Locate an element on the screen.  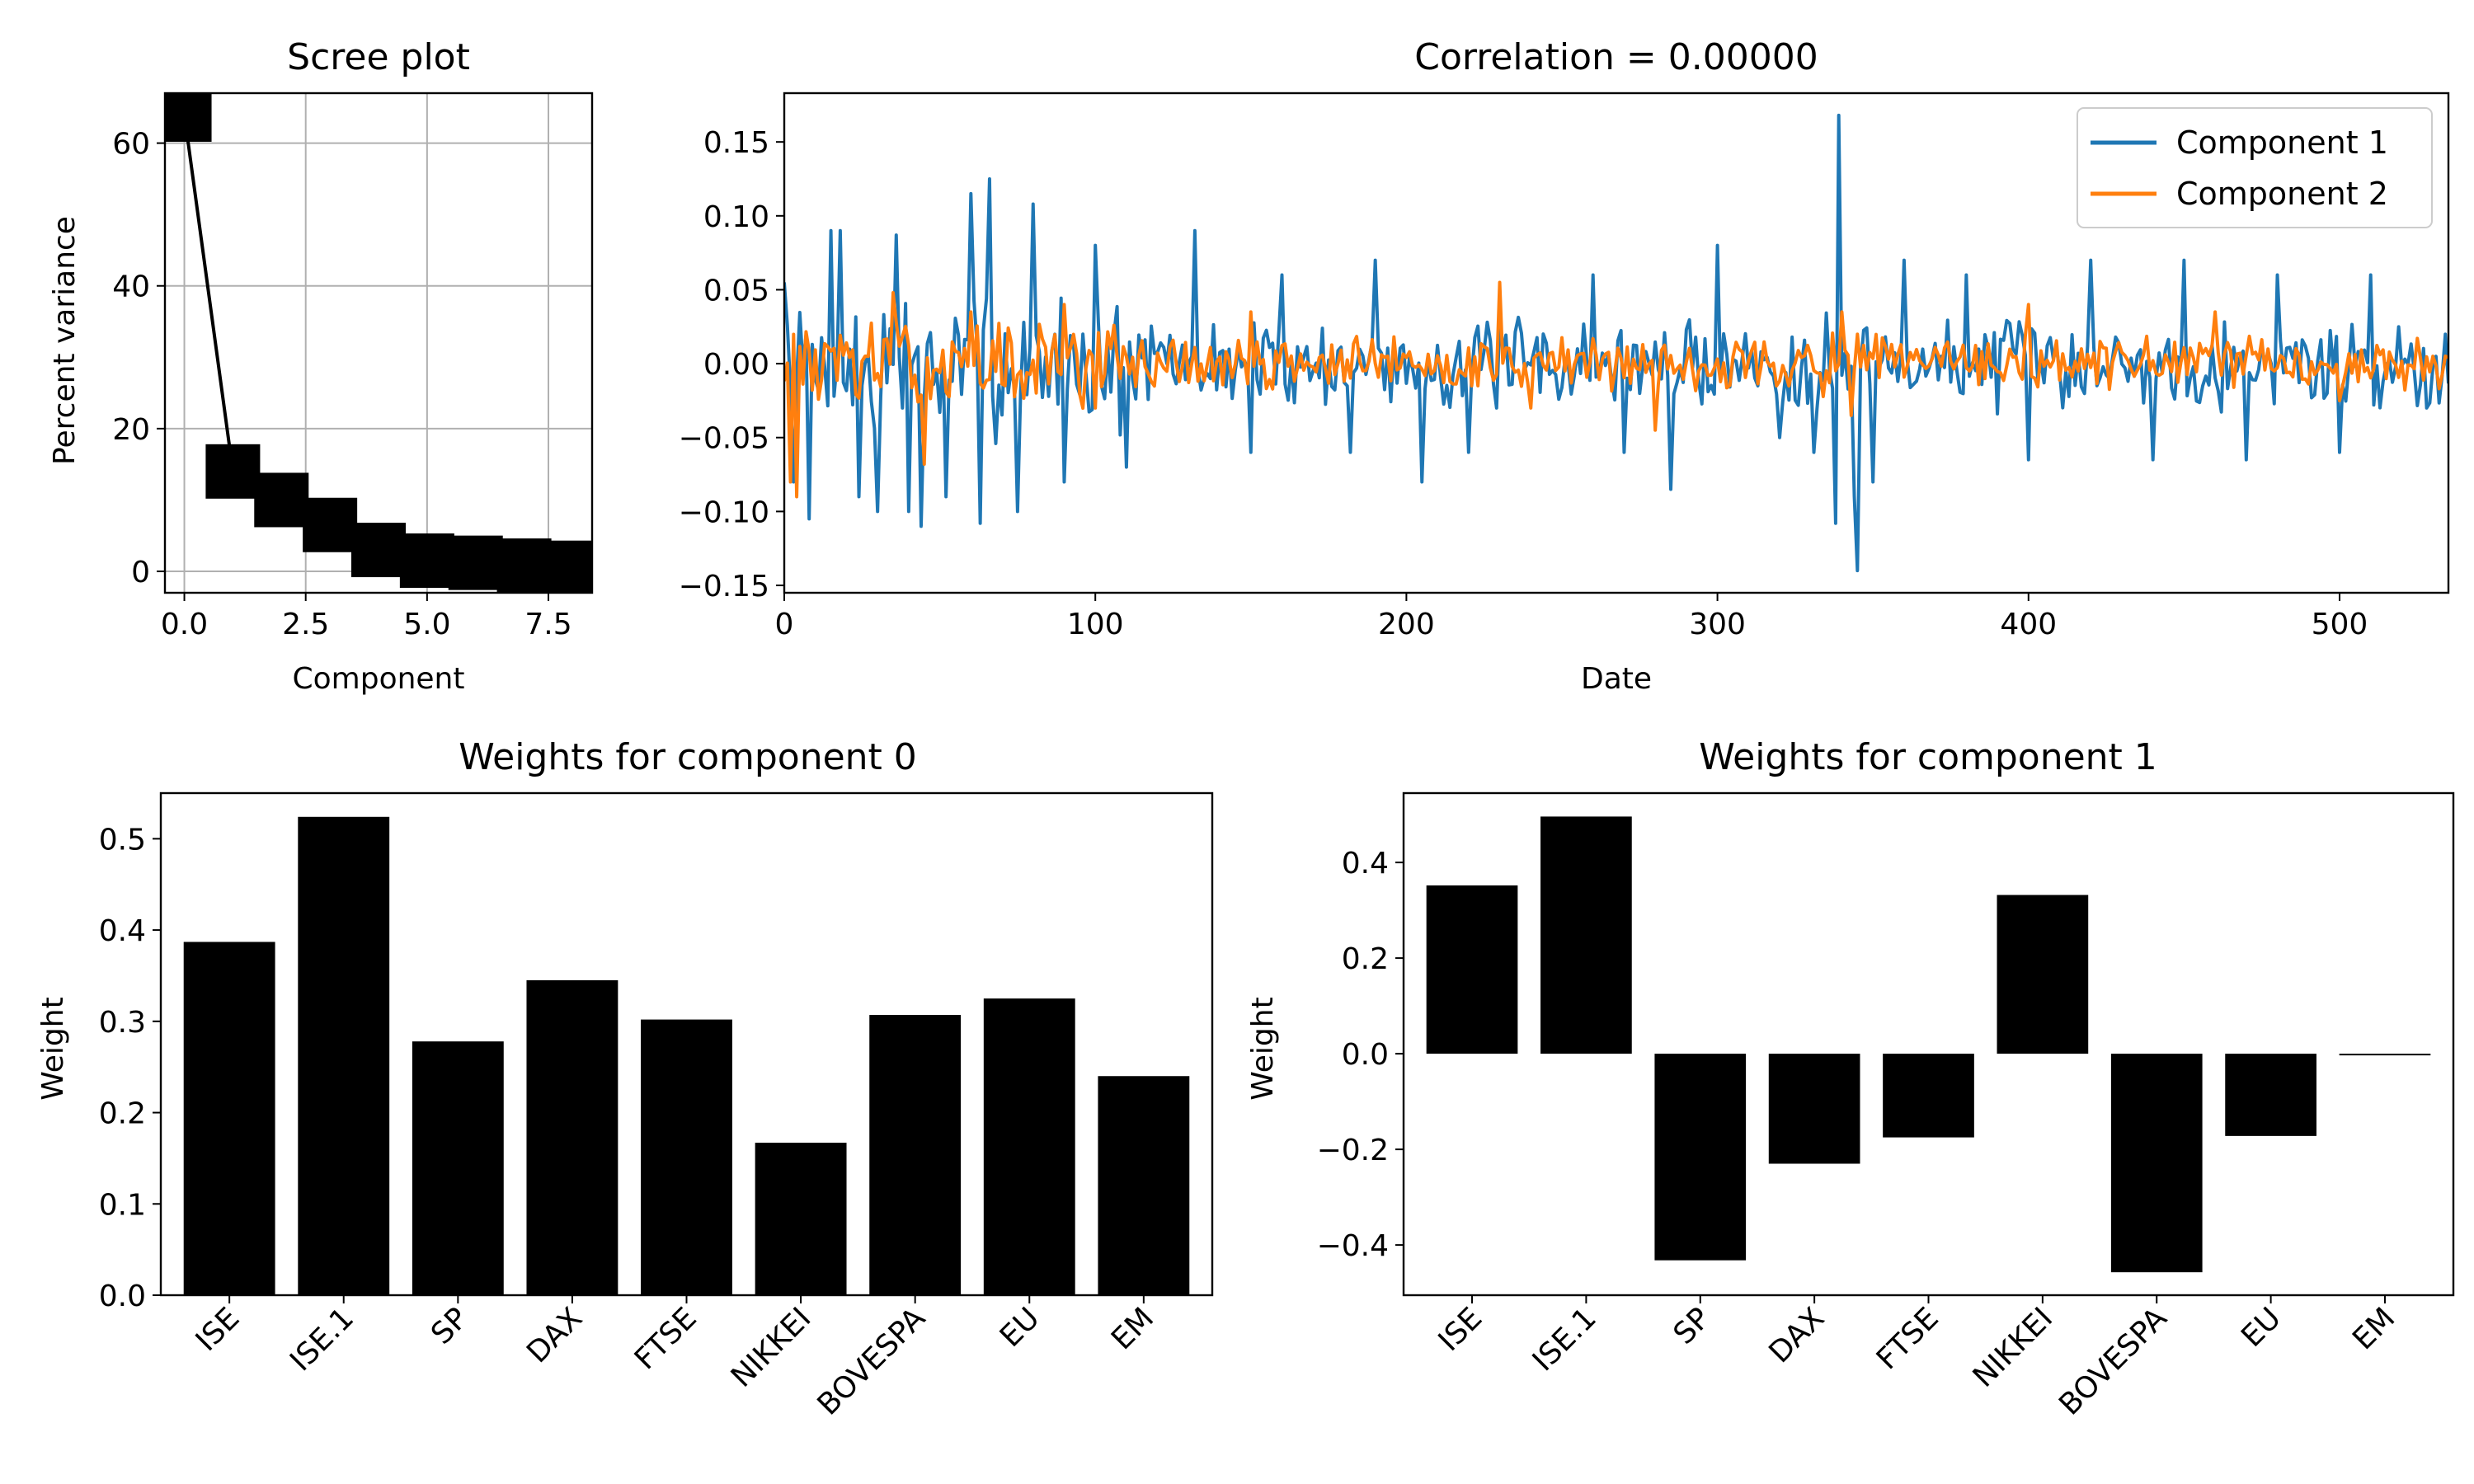
weights0-bar-ise is located at coordinates (229, 1118).